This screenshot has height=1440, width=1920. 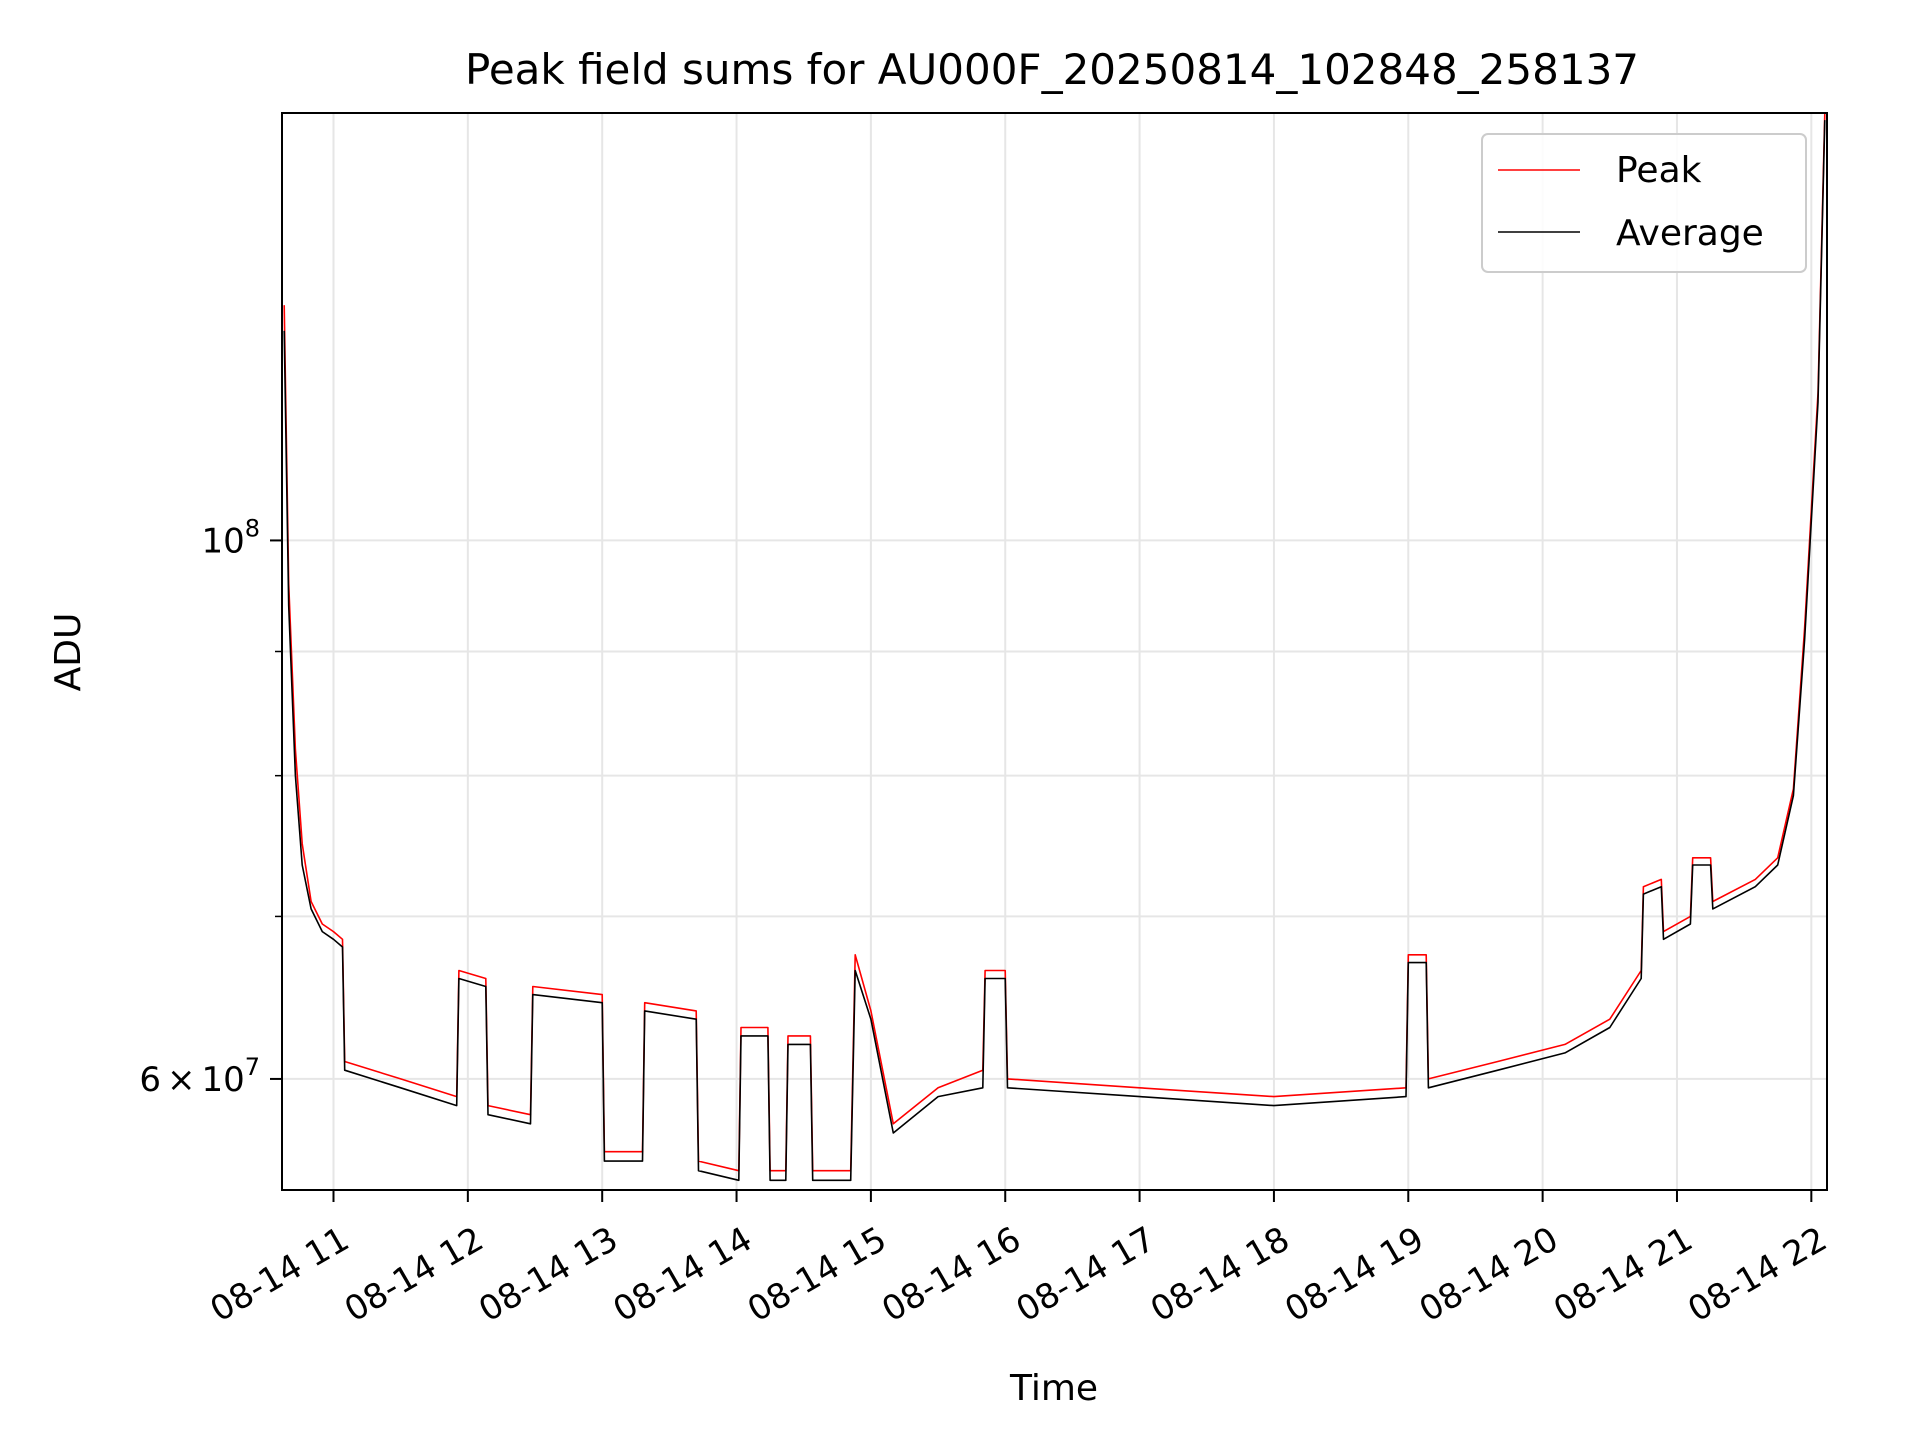 What do you see at coordinates (68, 652) in the screenshot?
I see `y-axis-label: ADU` at bounding box center [68, 652].